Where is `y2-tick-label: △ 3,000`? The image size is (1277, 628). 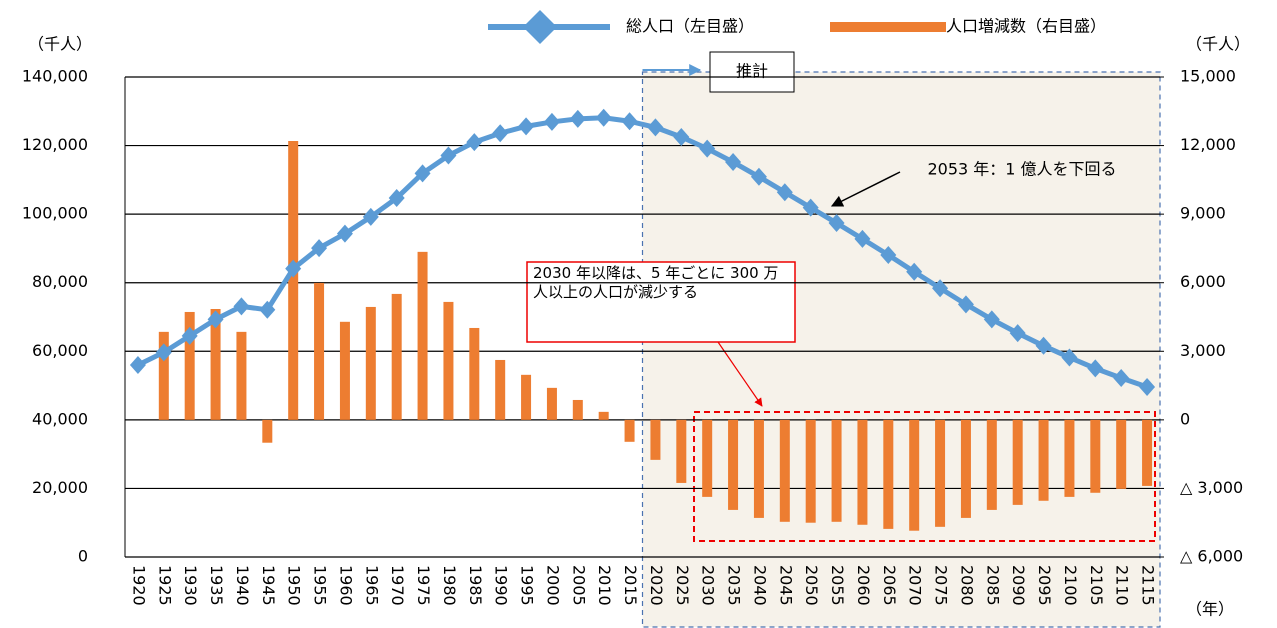 y2-tick-label: △ 3,000 is located at coordinates (1211, 487).